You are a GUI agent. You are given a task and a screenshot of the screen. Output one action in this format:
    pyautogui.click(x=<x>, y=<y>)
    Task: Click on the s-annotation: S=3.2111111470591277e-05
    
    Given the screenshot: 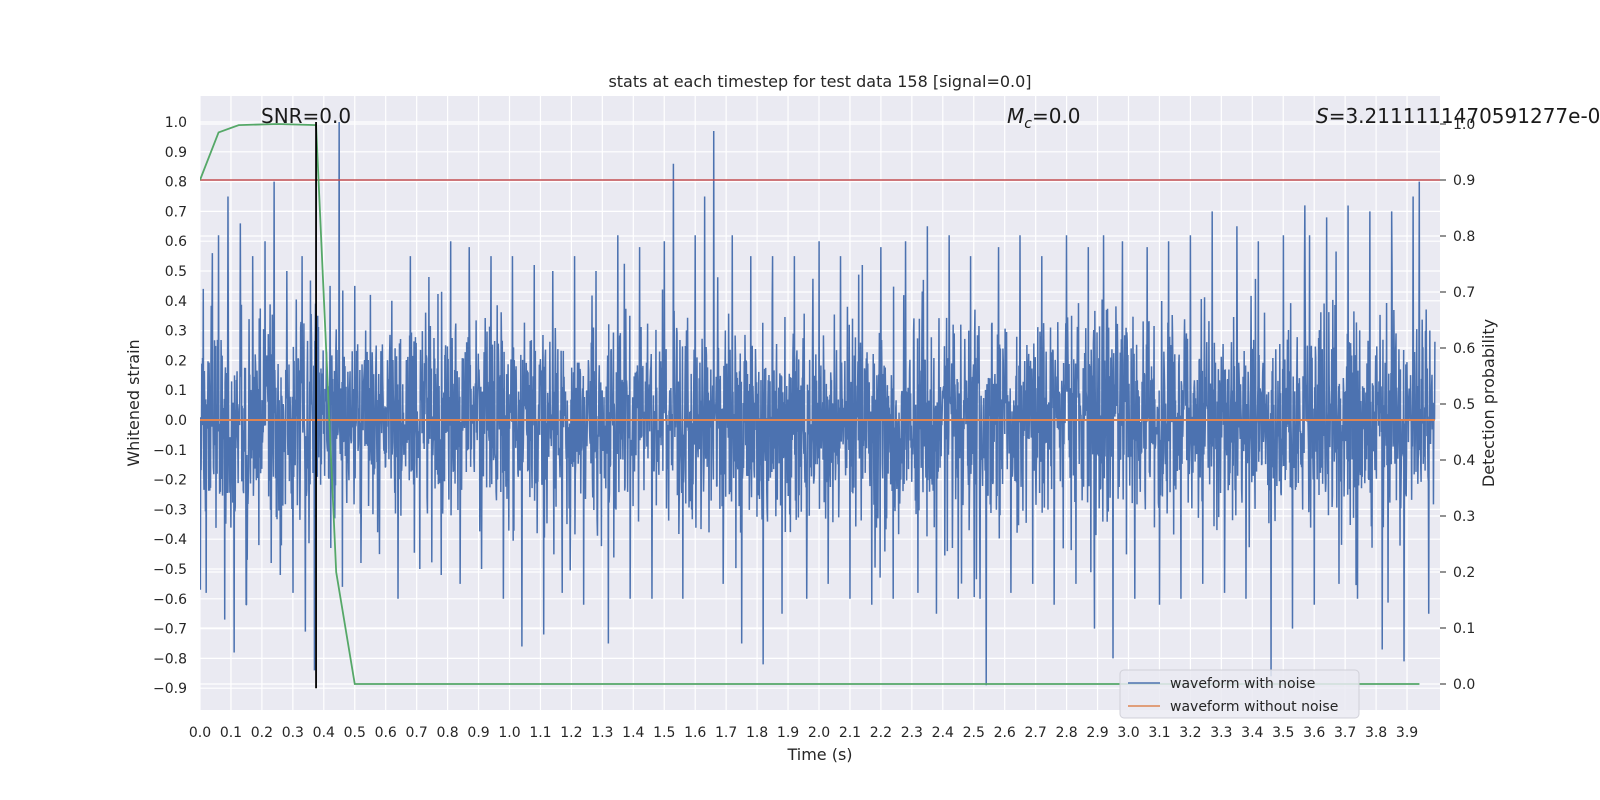 What is the action you would take?
    pyautogui.click(x=1458, y=116)
    